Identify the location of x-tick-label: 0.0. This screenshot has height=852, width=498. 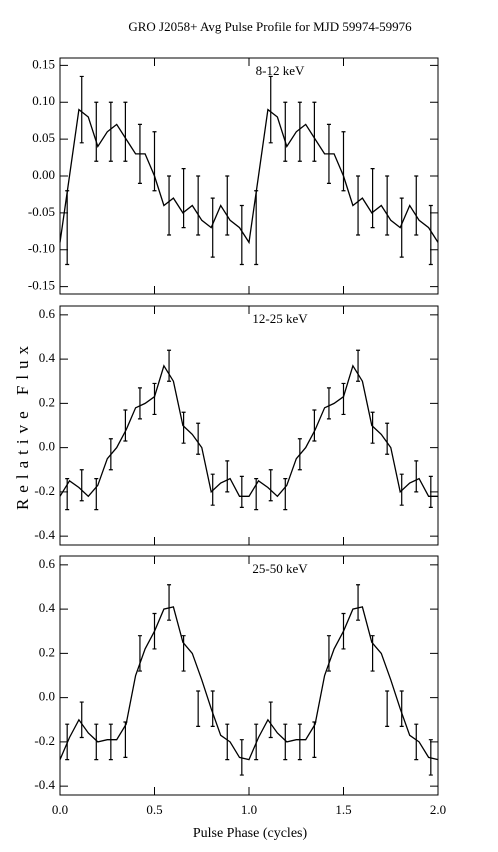
(60, 809).